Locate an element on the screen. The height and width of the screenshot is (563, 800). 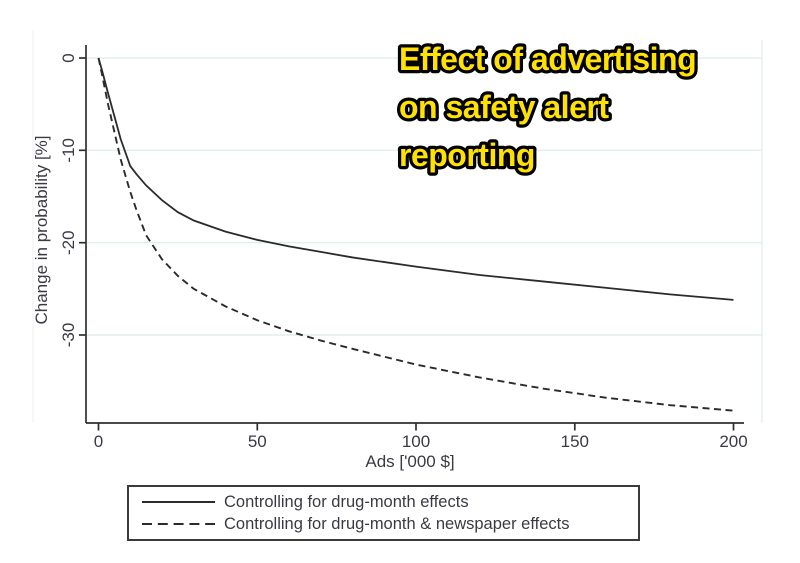
y-tick-label: -30 is located at coordinates (68, 335).